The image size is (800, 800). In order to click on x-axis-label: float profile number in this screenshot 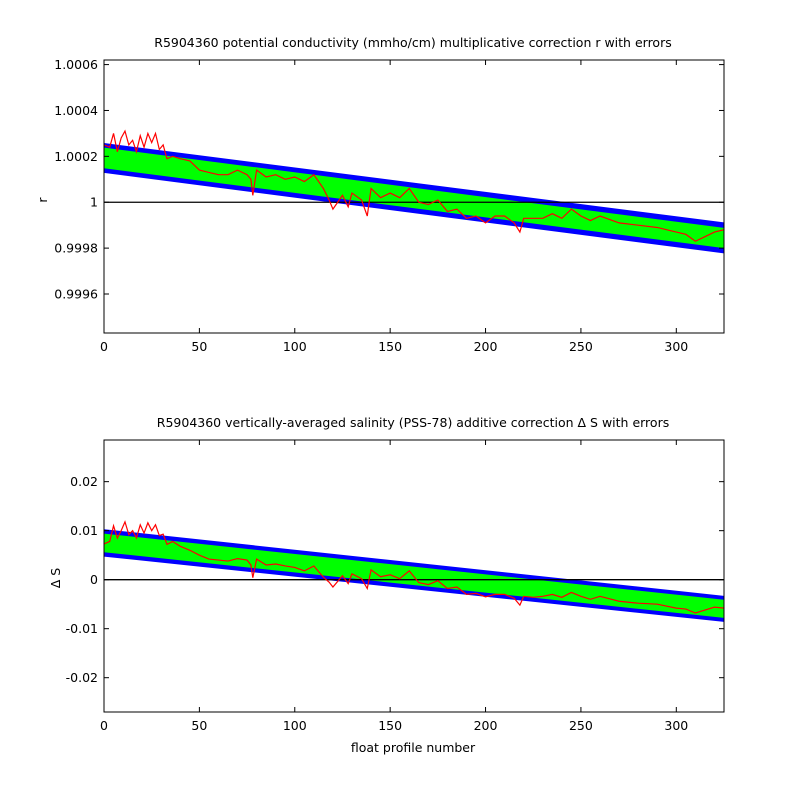, I will do `click(413, 747)`.